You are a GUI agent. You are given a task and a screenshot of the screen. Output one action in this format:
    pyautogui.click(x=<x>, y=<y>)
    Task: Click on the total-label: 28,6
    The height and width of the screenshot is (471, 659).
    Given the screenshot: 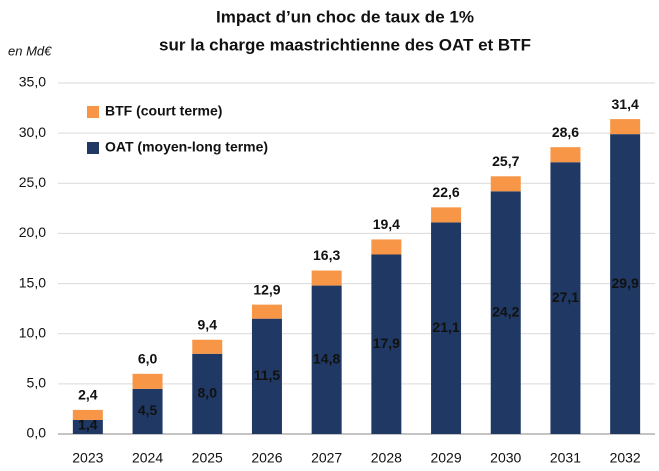 What is the action you would take?
    pyautogui.click(x=565, y=132)
    